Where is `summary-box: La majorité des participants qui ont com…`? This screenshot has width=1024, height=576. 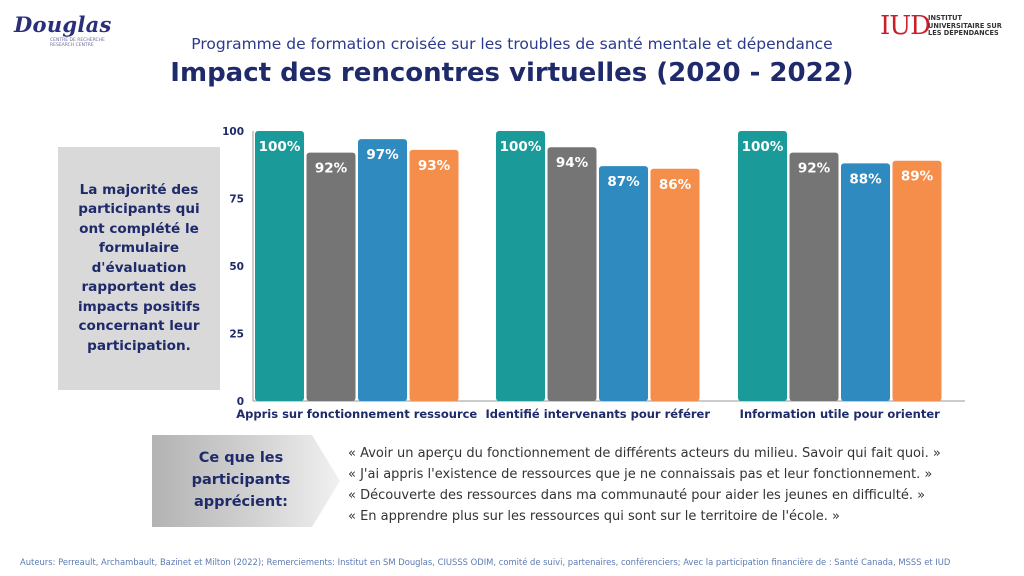
summary-box: La majorité des participants qui ont com… is located at coordinates (139, 268).